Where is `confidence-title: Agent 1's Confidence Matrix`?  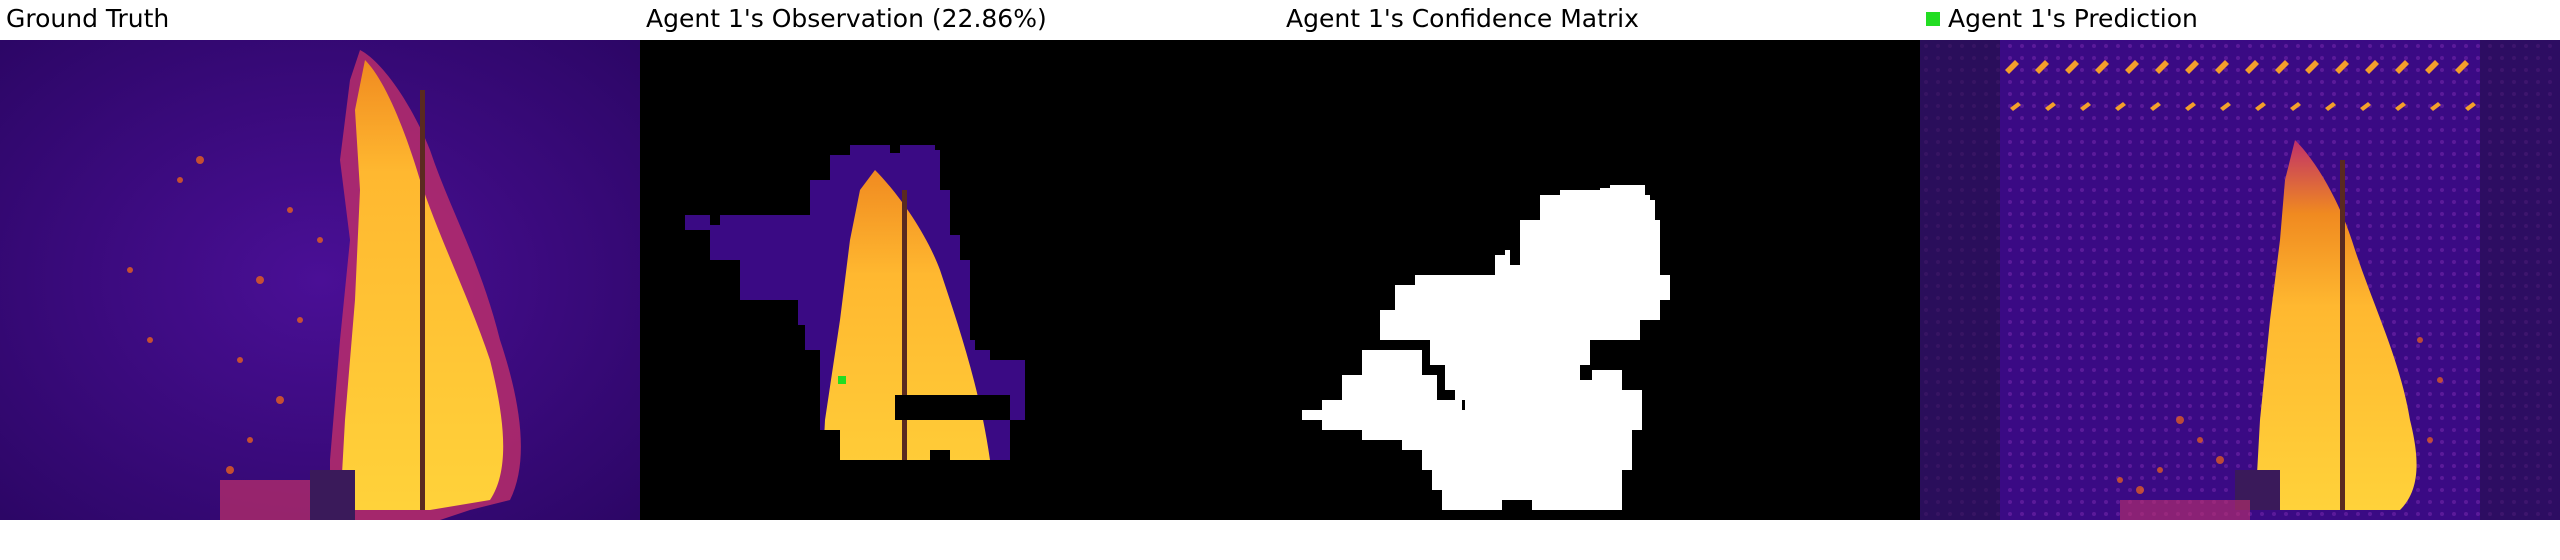
confidence-title: Agent 1's Confidence Matrix is located at coordinates (1462, 18).